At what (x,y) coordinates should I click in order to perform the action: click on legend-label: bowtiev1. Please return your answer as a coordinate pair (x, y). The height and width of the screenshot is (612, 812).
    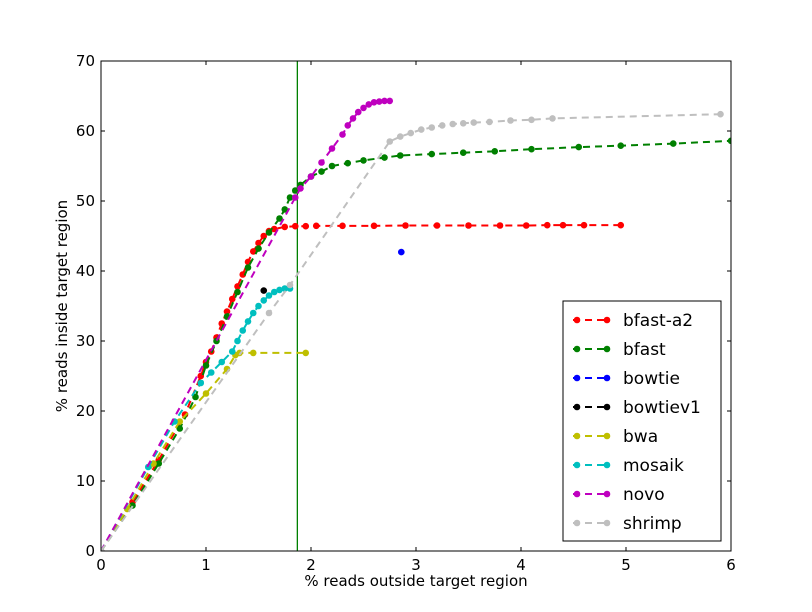
    Looking at the image, I should click on (662, 408).